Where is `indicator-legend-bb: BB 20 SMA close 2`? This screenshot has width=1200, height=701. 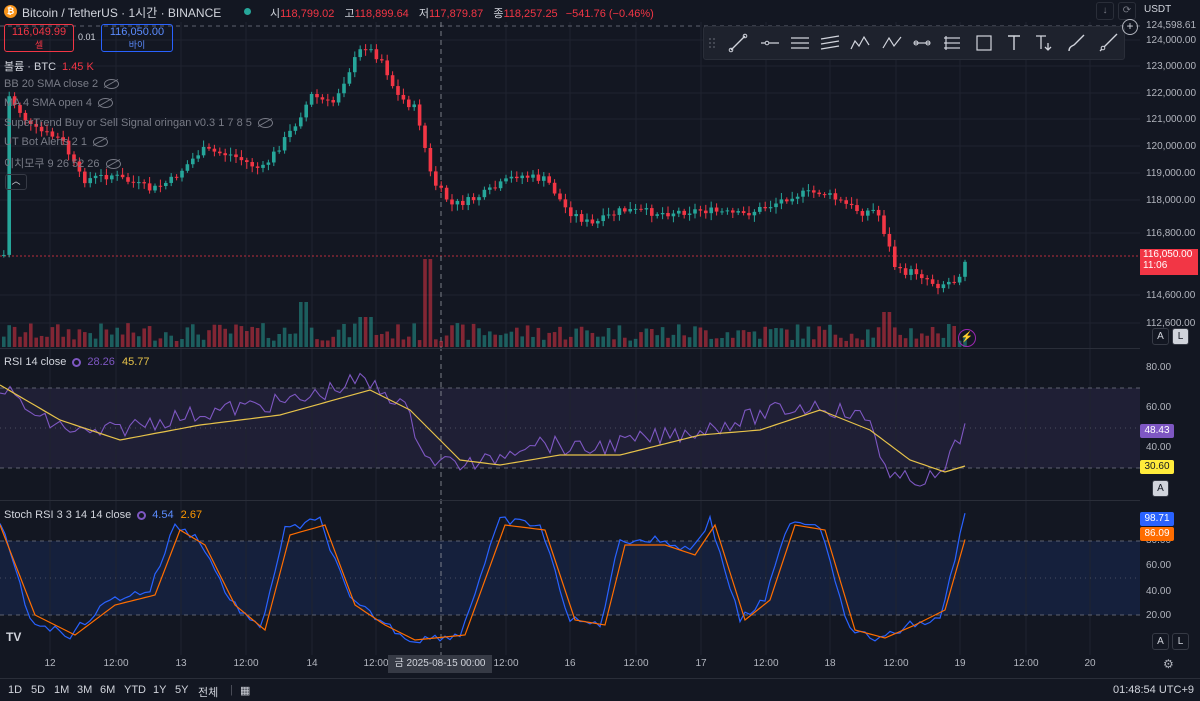
indicator-legend-bb: BB 20 SMA close 2 is located at coordinates (62, 84).